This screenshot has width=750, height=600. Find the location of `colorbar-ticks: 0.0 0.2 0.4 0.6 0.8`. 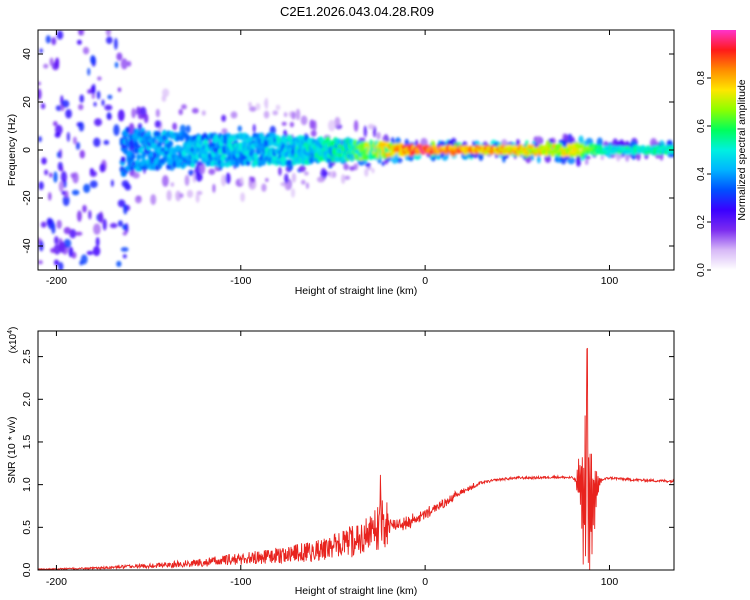

colorbar-ticks: 0.0 0.2 0.4 0.6 0.8 is located at coordinates (703, 174).